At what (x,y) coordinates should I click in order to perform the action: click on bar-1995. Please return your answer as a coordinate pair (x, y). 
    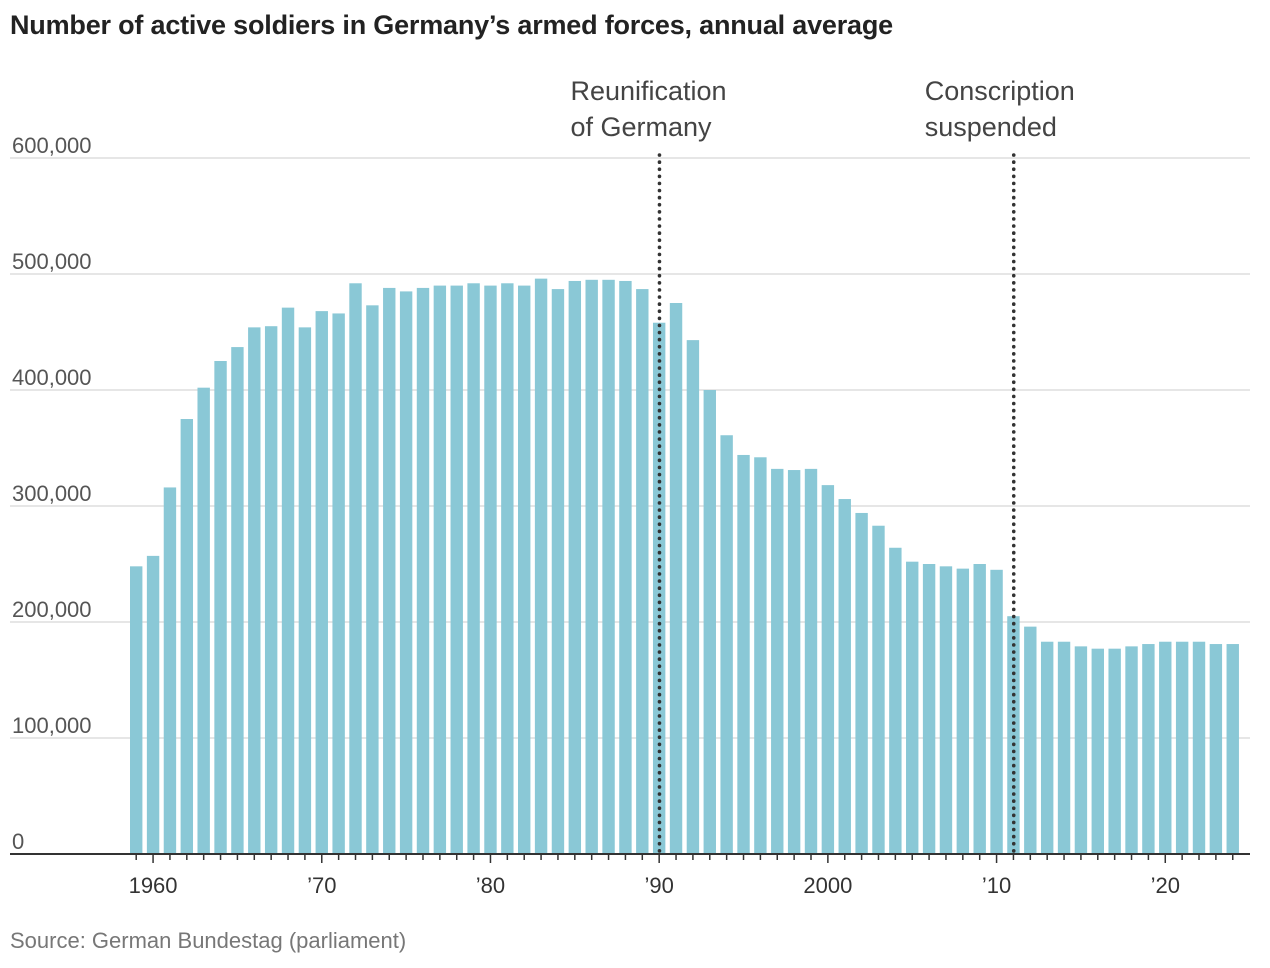
    Looking at the image, I should click on (743, 654).